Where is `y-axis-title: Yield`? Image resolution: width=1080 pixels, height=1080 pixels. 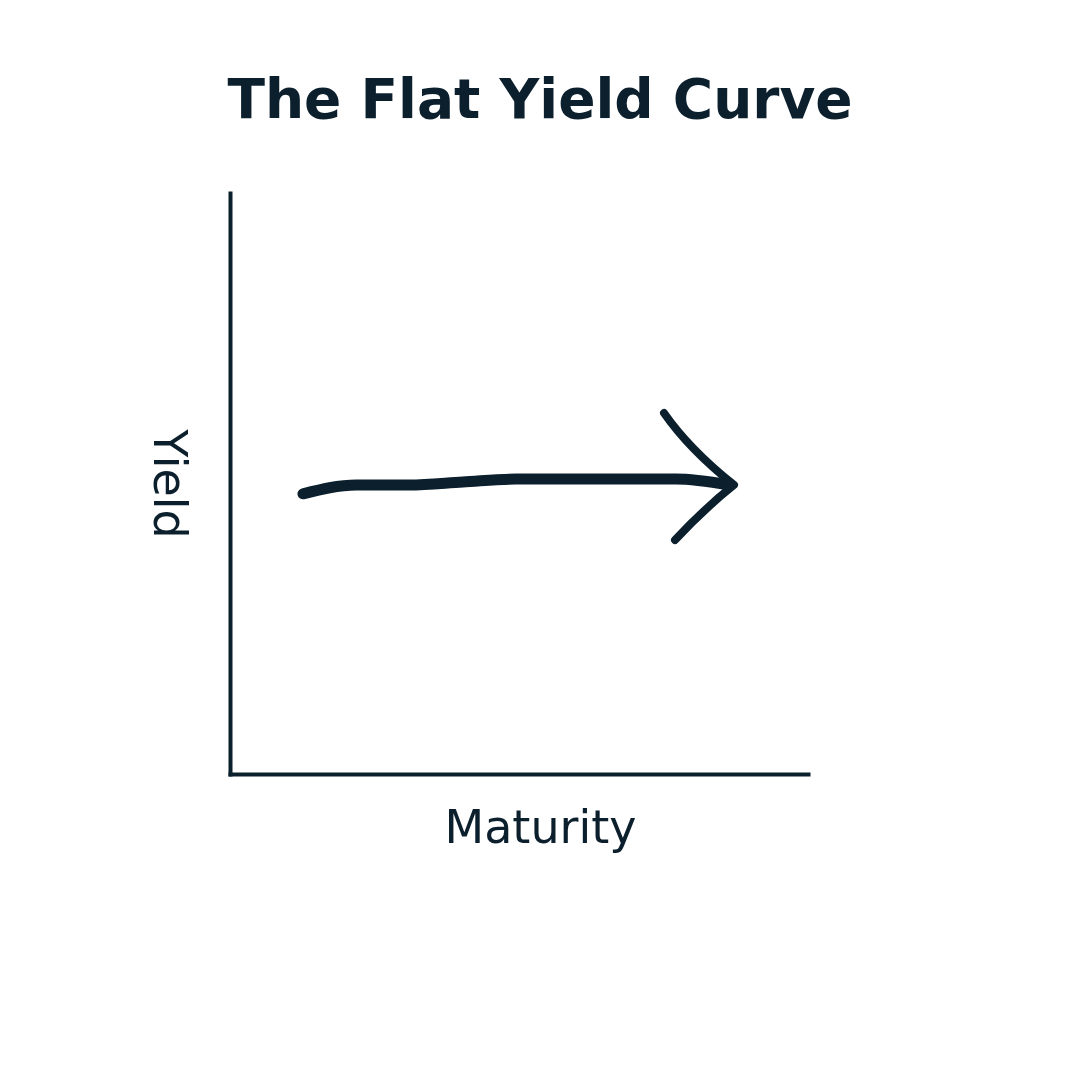 y-axis-title: Yield is located at coordinates (169, 483).